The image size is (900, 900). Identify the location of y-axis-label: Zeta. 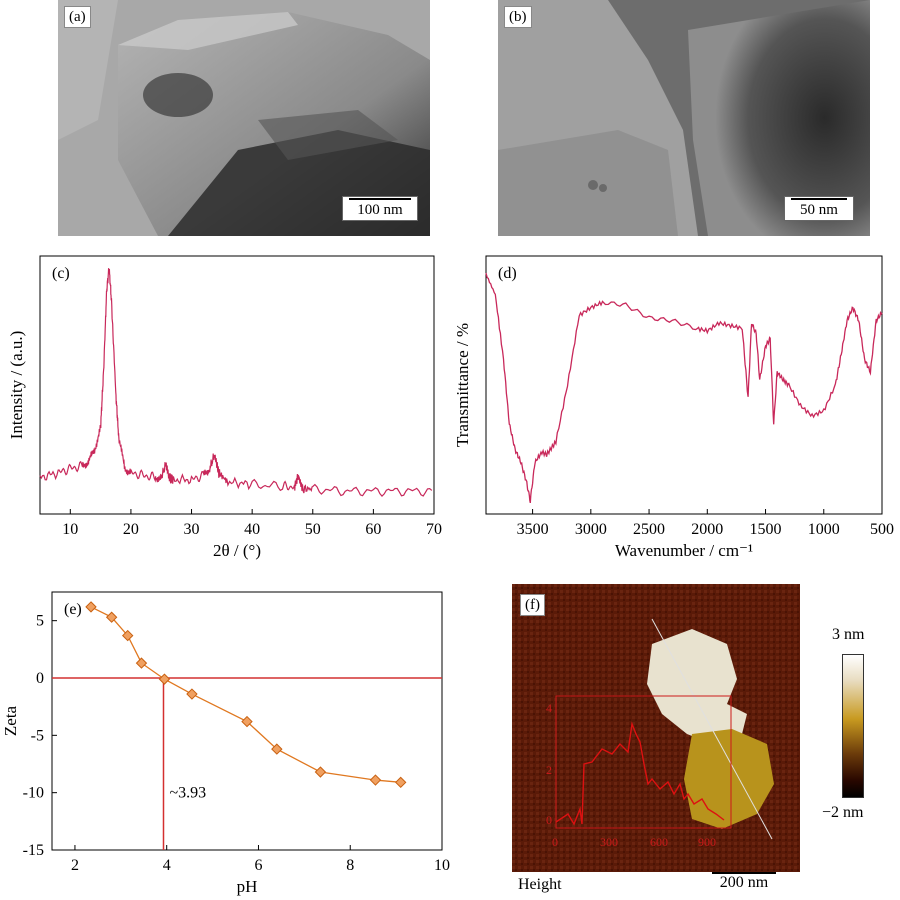
(10, 720).